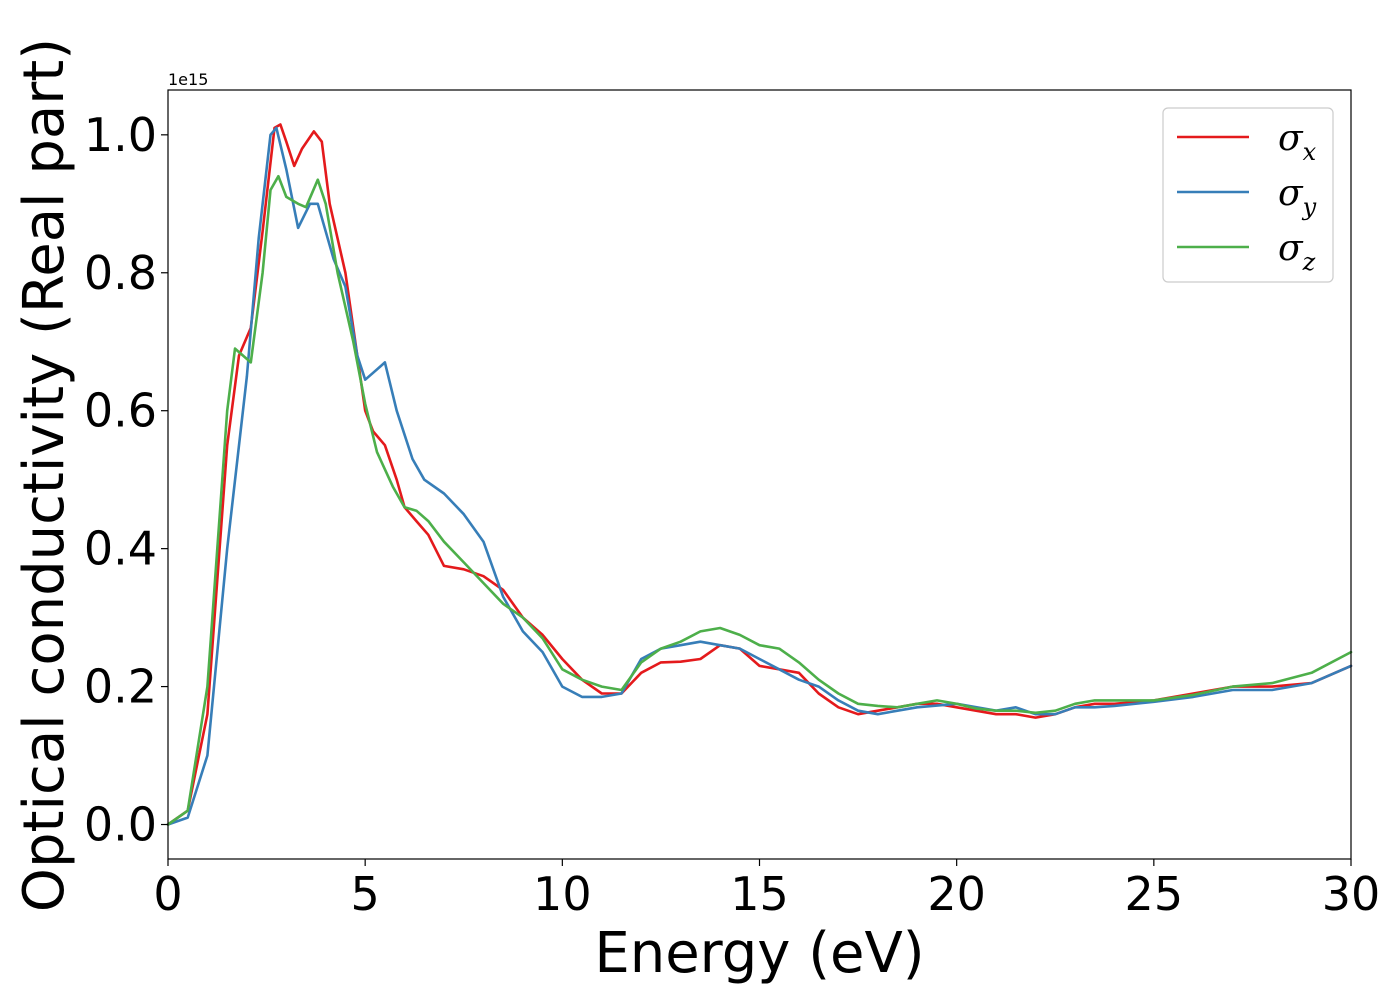 The image size is (1400, 1000). I want to click on legend-subscript: y, so click(1309, 207).